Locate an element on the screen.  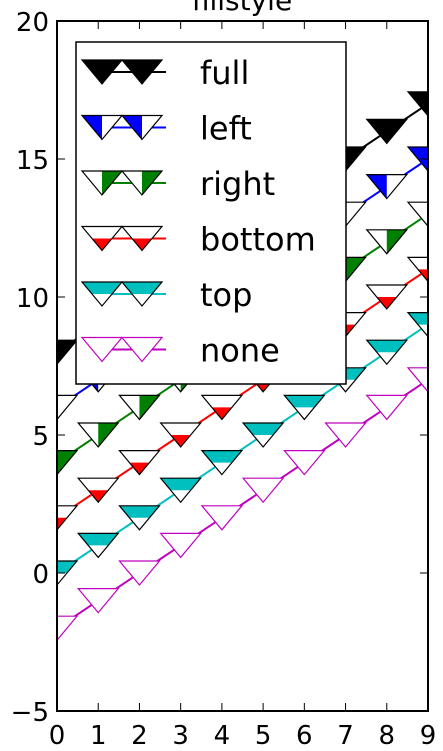
legend-marker-full-a is located at coordinates (102, 72).